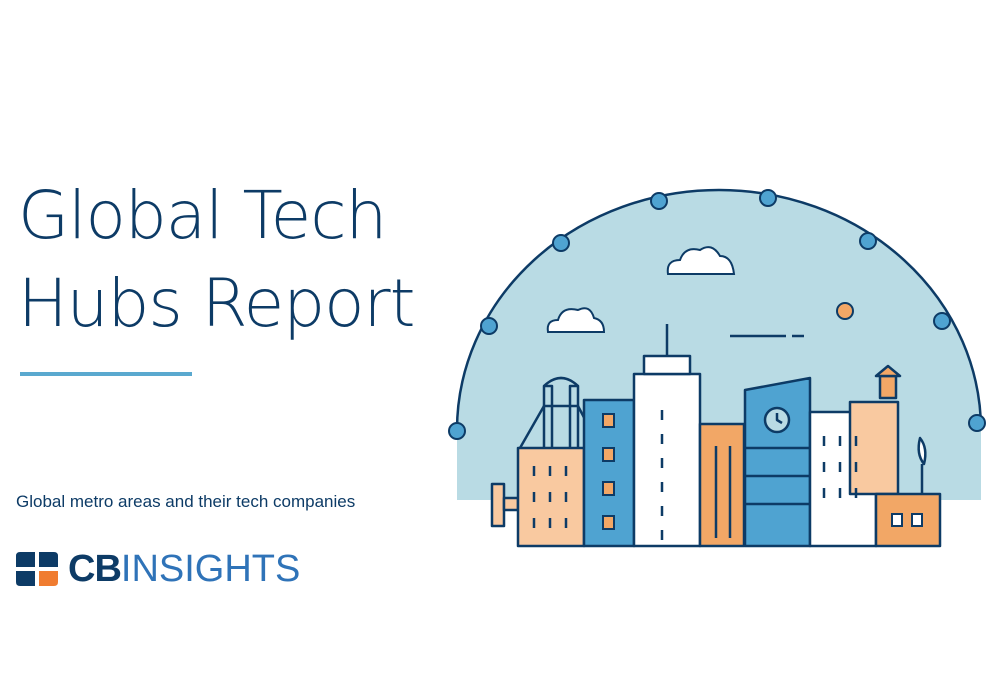 This screenshot has height=700, width=1000. I want to click on building-tower, so click(667, 460).